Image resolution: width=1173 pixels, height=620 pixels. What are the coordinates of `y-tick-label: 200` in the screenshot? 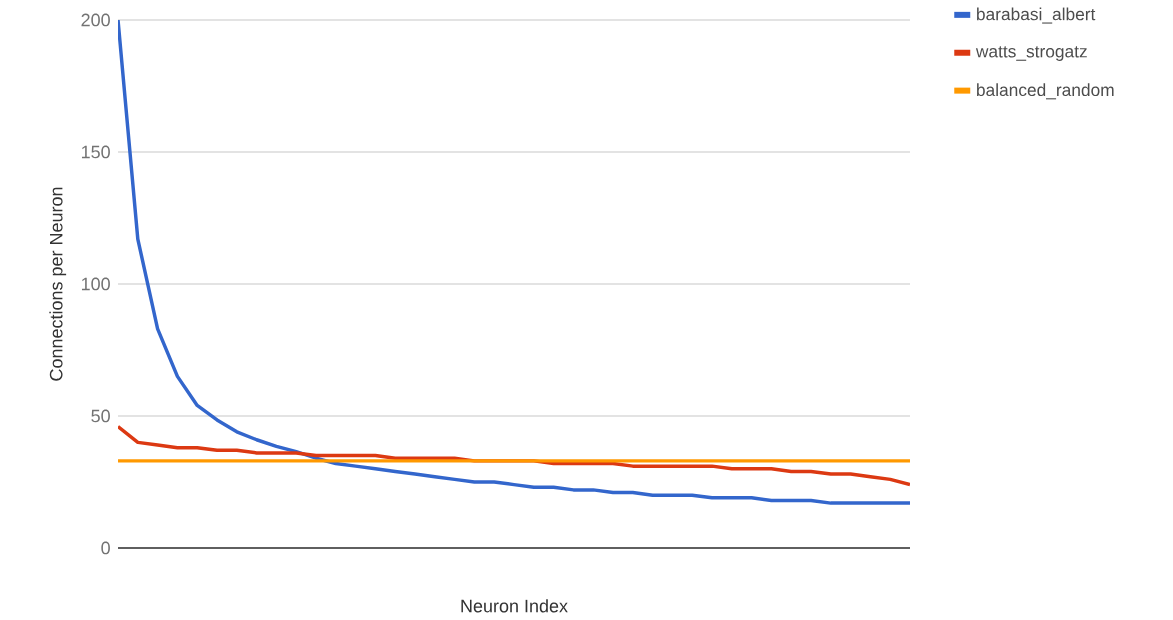 It's located at (95, 20).